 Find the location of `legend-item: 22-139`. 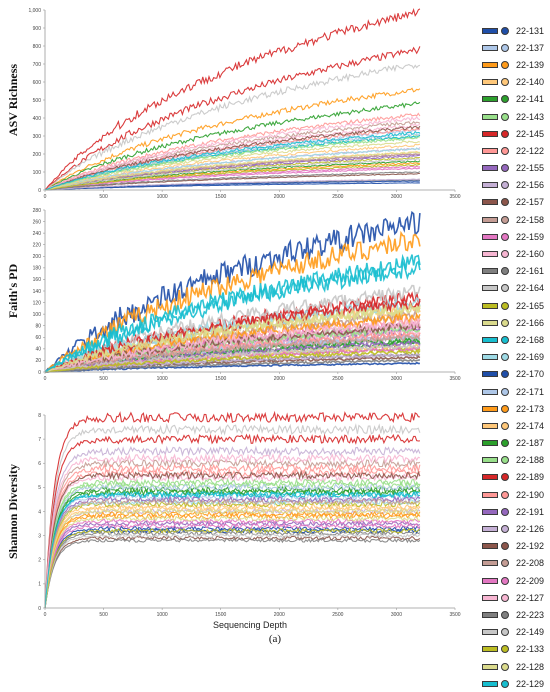

legend-item: 22-139 is located at coordinates (516, 64).